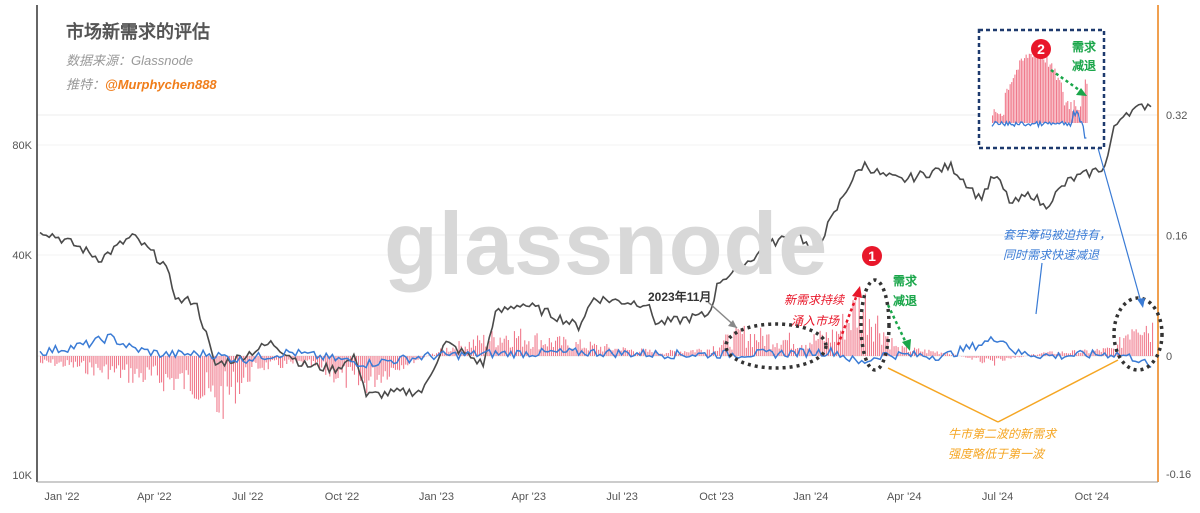 The width and height of the screenshot is (1200, 513). What do you see at coordinates (1039, 124) in the screenshot?
I see `inset-metric-line` at bounding box center [1039, 124].